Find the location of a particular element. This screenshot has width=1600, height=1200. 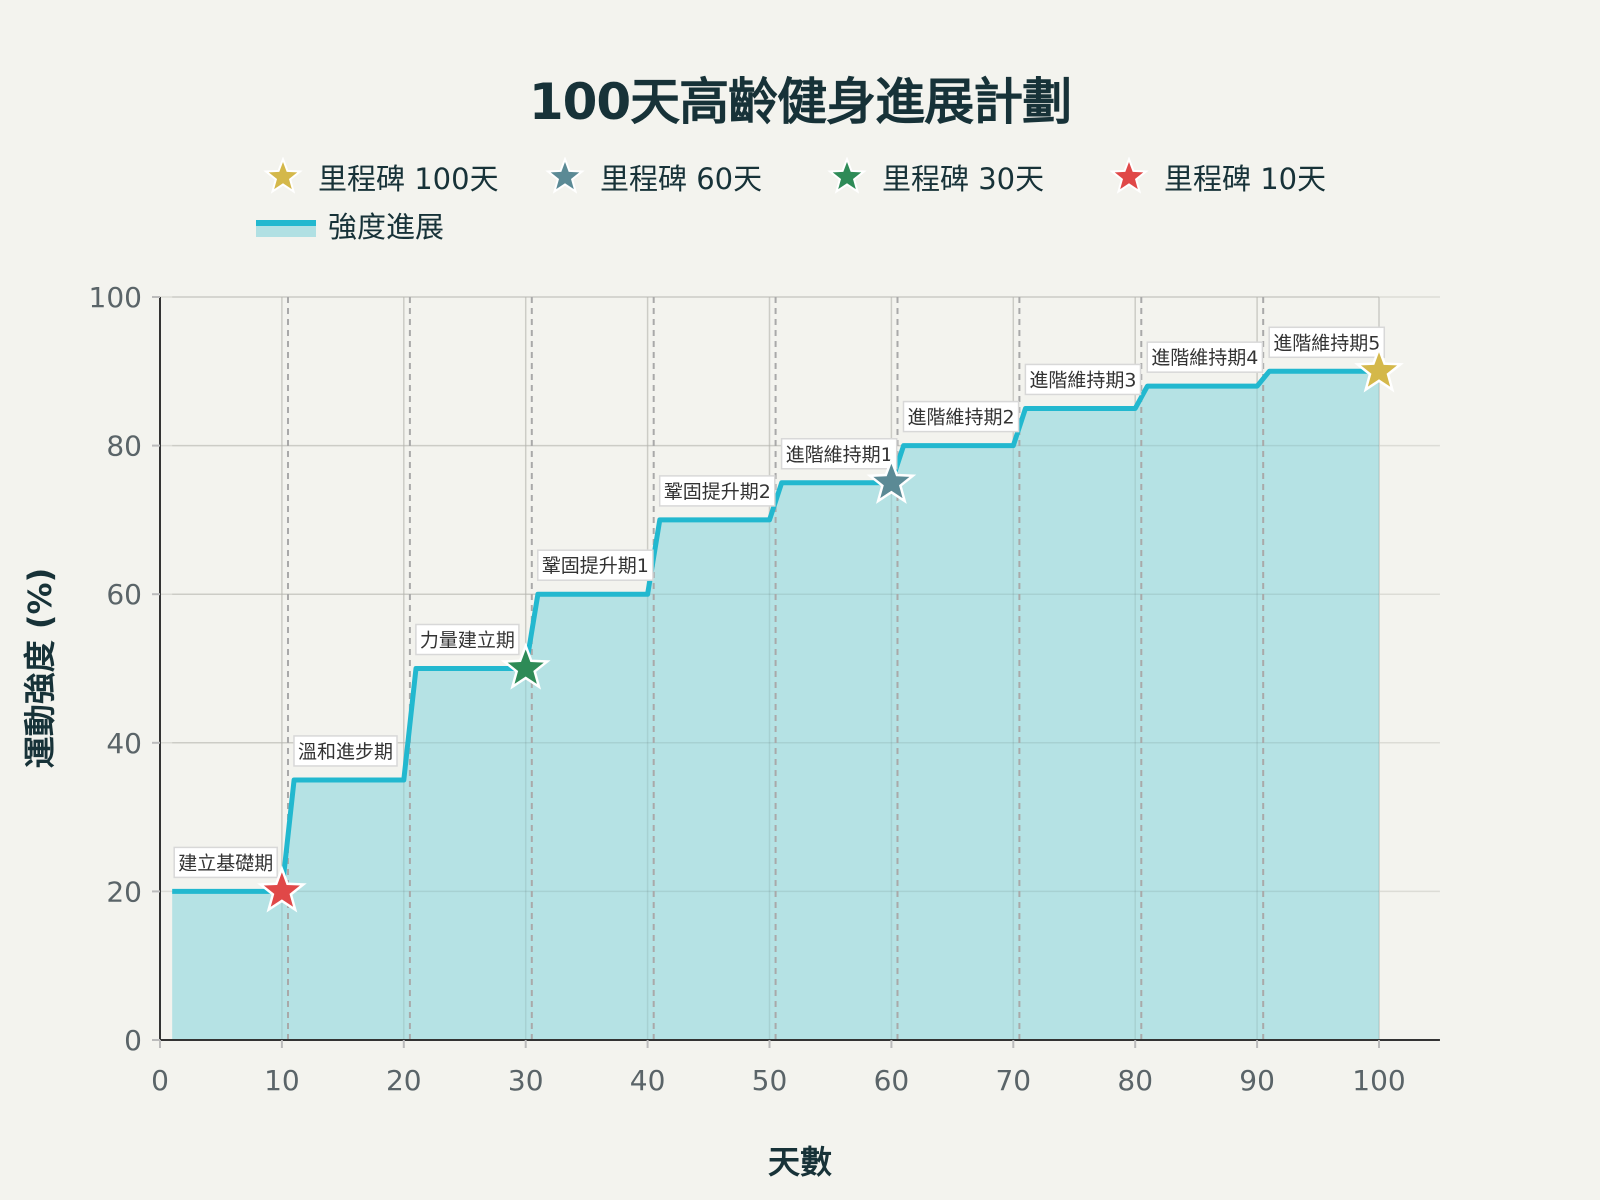

phase-annotation: 力量建立期 is located at coordinates (467, 639).